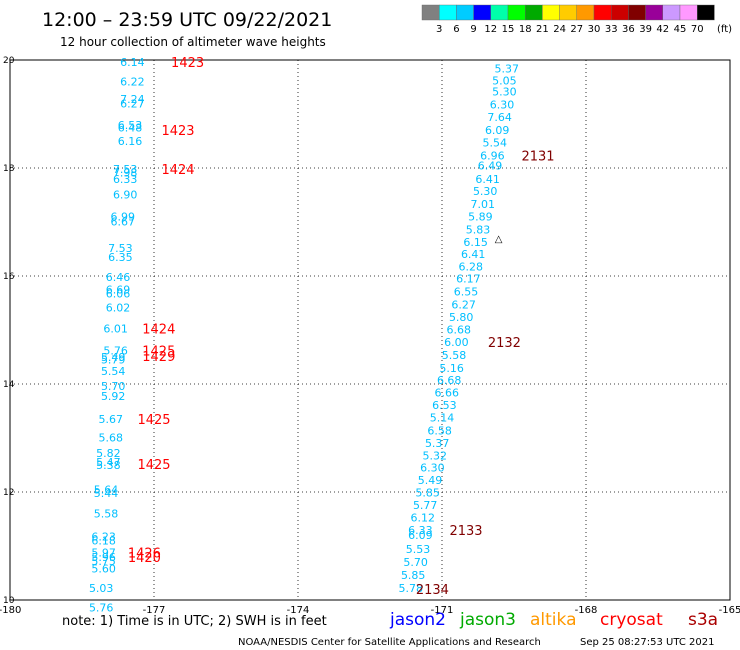 Image resolution: width=740 pixels, height=650 pixels. What do you see at coordinates (525, 29) in the screenshot?
I see `colorbar-label: 18` at bounding box center [525, 29].